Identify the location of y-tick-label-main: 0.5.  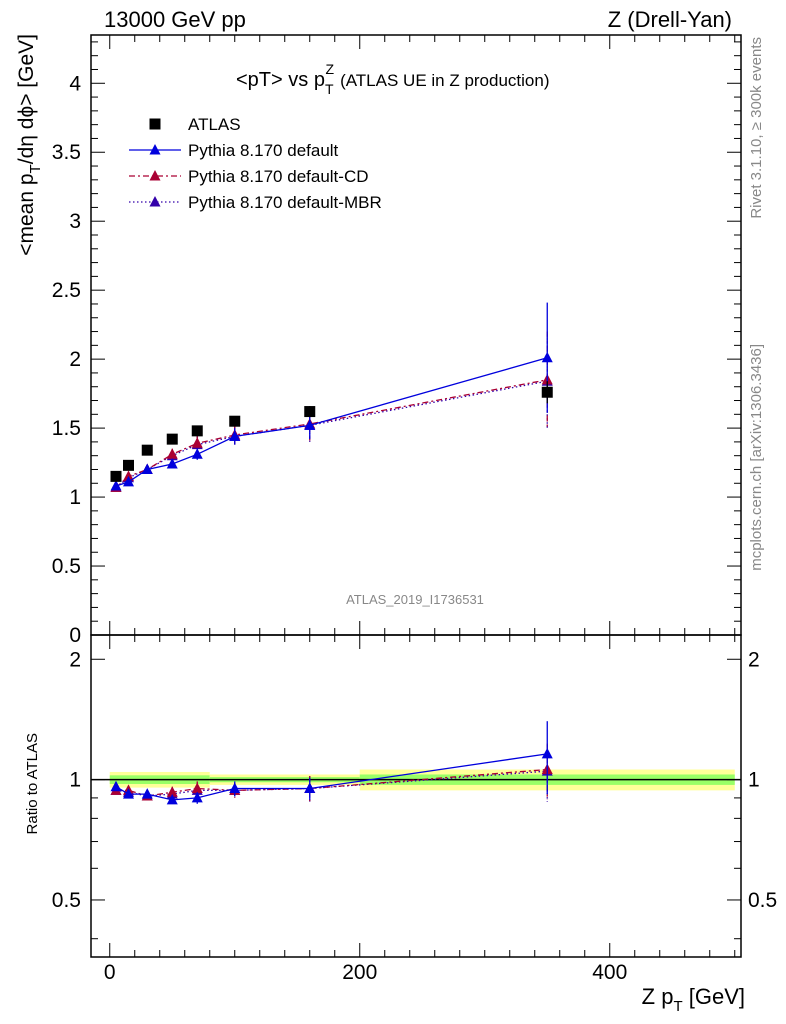
(66, 566).